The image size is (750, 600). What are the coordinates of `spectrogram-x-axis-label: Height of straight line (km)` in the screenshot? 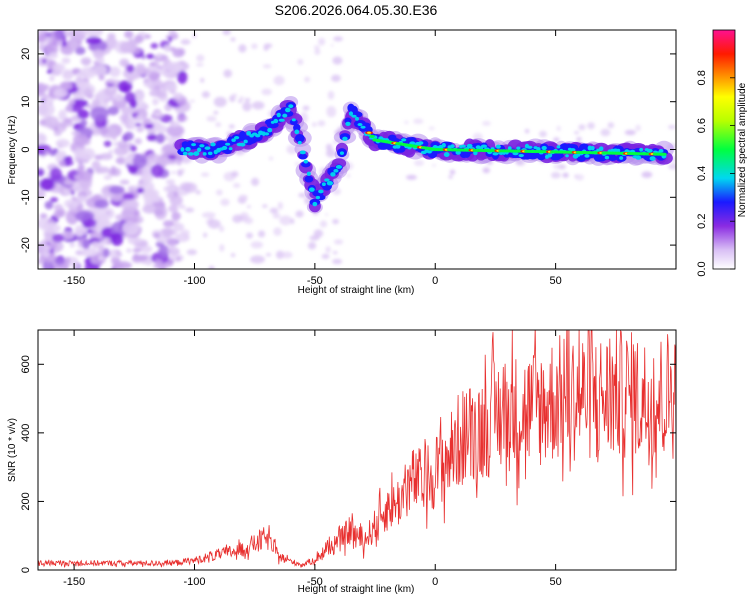 It's located at (356, 290).